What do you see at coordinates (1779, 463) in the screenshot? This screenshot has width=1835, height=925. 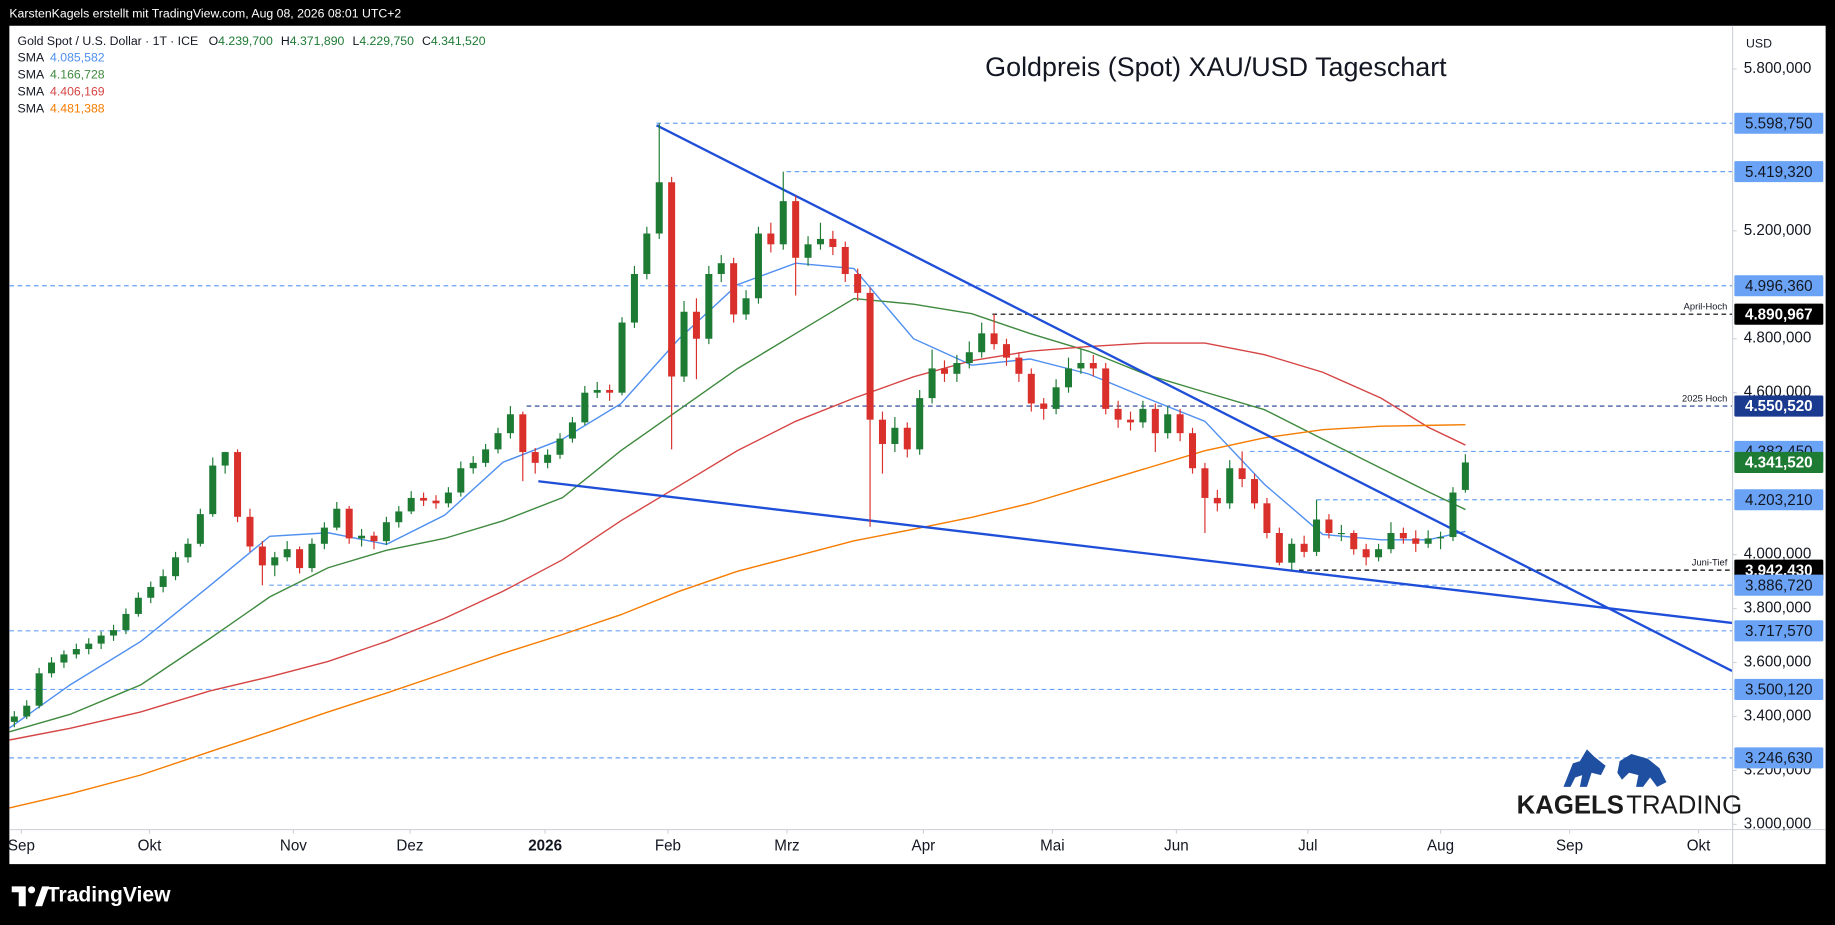 I see `level-label: 4.341,520` at bounding box center [1779, 463].